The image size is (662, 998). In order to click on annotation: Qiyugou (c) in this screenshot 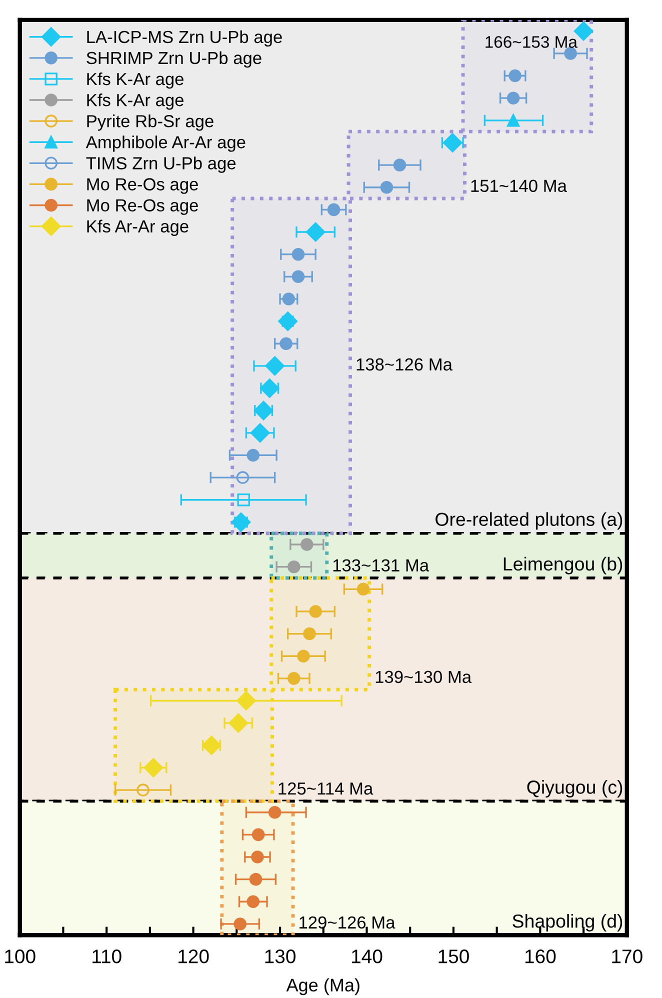, I will do `click(574, 789)`.